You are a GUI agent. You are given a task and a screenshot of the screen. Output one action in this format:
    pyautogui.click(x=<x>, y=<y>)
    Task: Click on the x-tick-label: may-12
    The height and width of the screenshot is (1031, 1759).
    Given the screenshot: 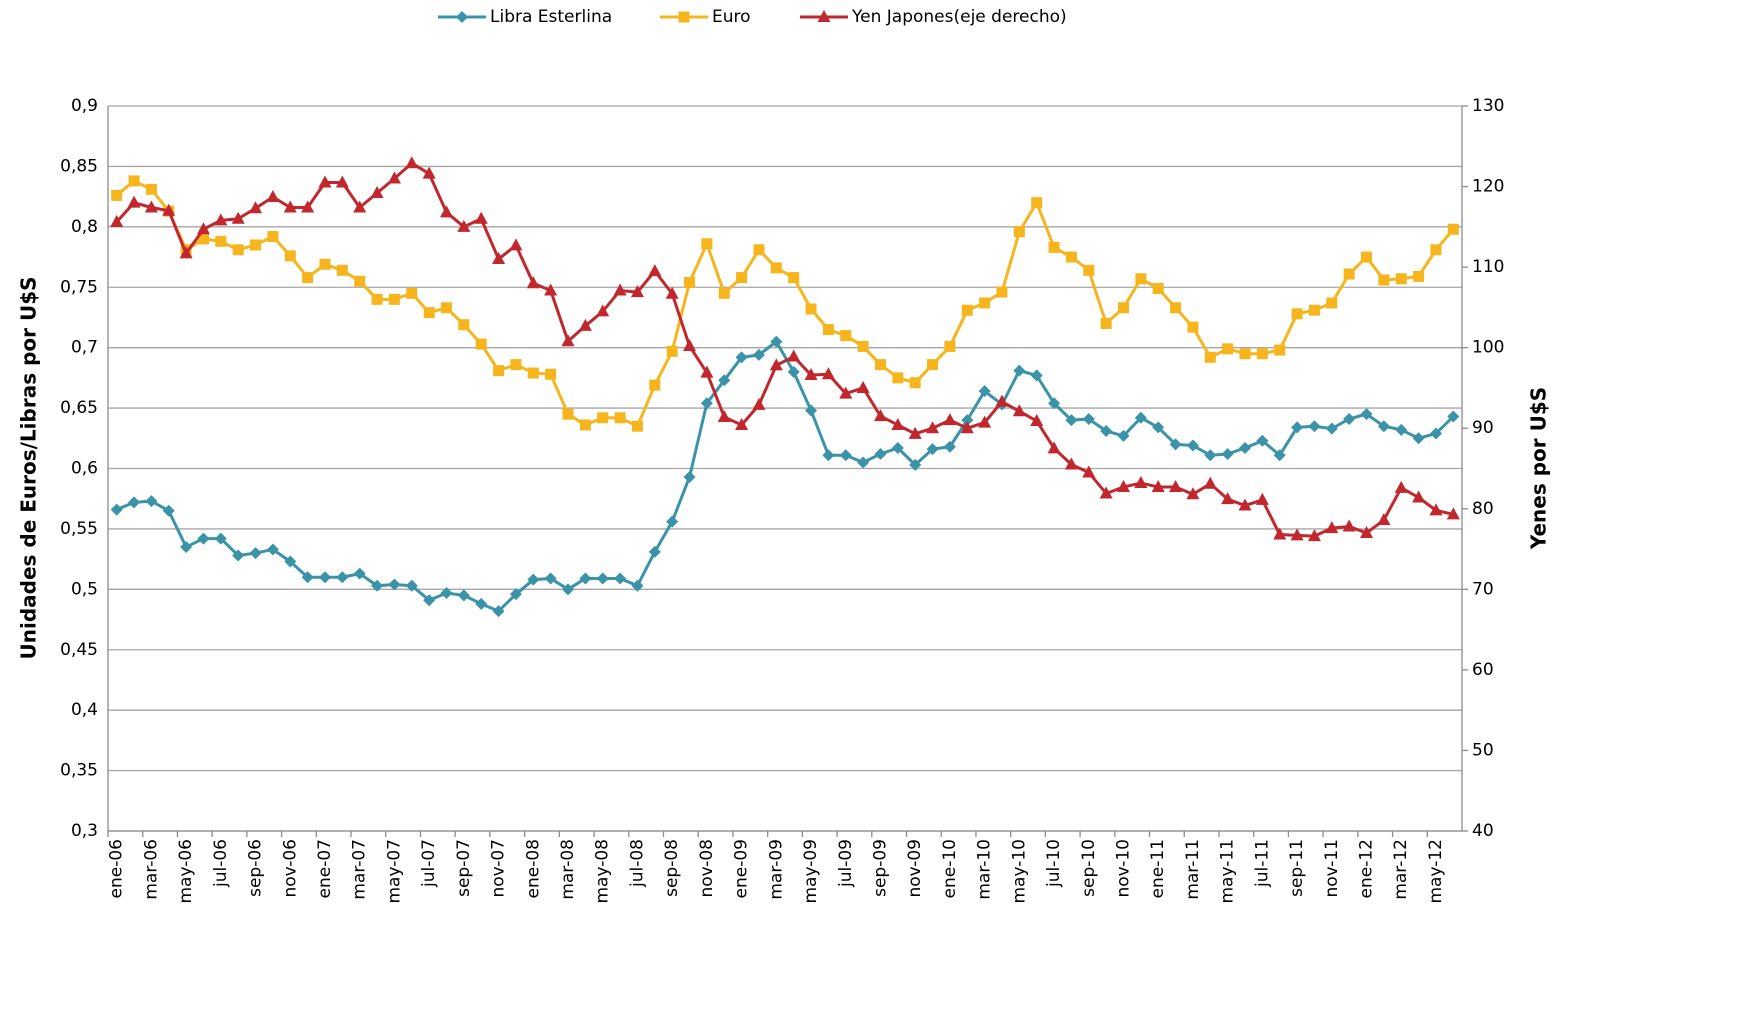 What is the action you would take?
    pyautogui.click(x=1436, y=871)
    